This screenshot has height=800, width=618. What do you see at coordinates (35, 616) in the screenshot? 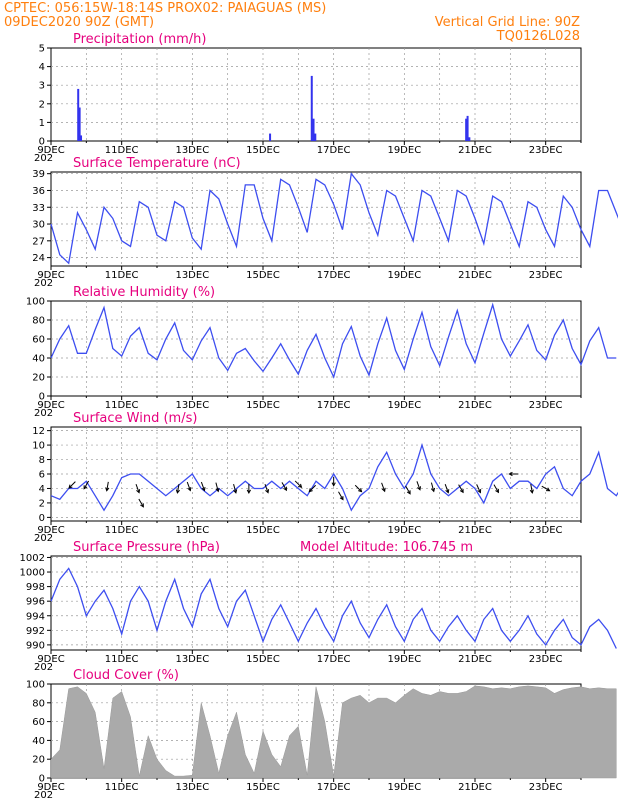
I see `pressure-ytick-label: 994` at bounding box center [35, 616].